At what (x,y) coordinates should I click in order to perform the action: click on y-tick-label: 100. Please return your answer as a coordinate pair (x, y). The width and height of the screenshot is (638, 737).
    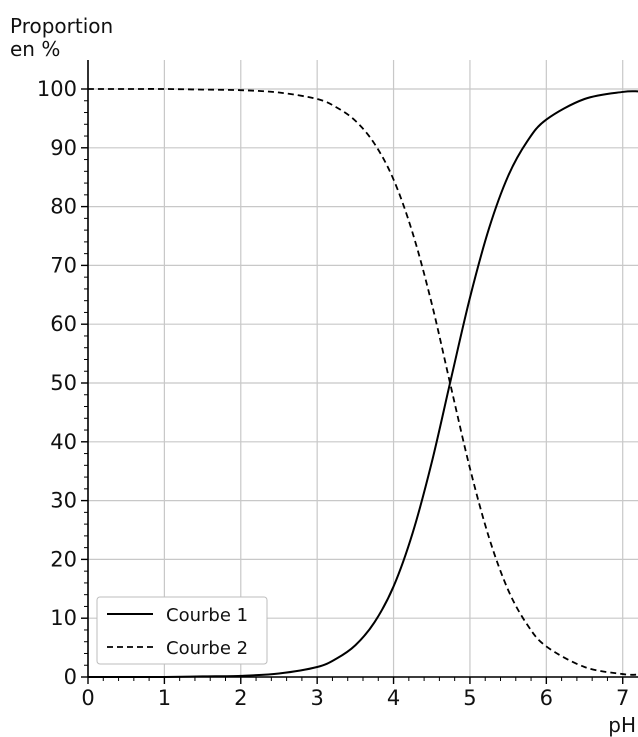
    Looking at the image, I should click on (57, 89).